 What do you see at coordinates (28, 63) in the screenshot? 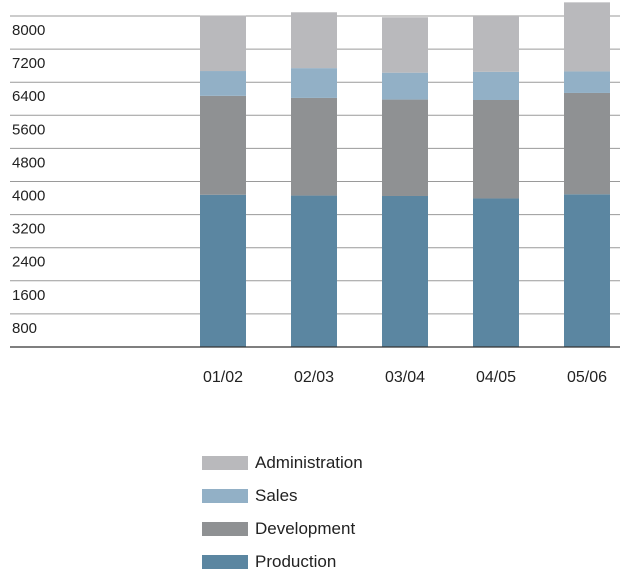
I see `y-tick-label: 7200` at bounding box center [28, 63].